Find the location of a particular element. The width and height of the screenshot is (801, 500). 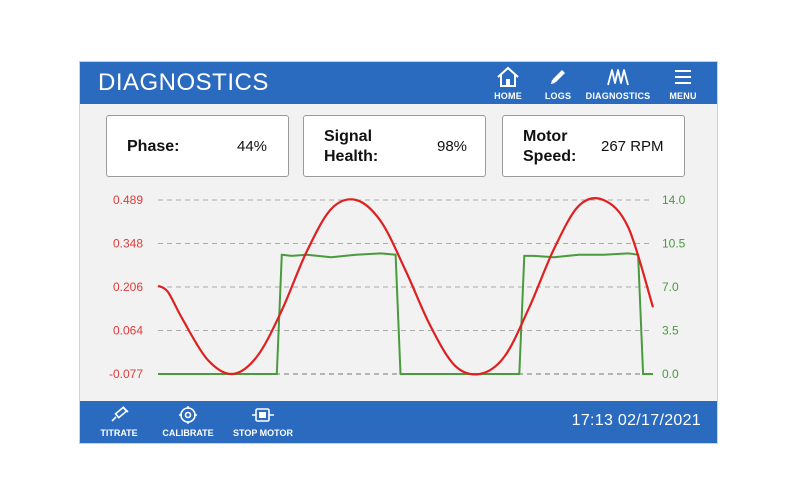

left-axis-tick-label: 0.206 is located at coordinates (128, 287).